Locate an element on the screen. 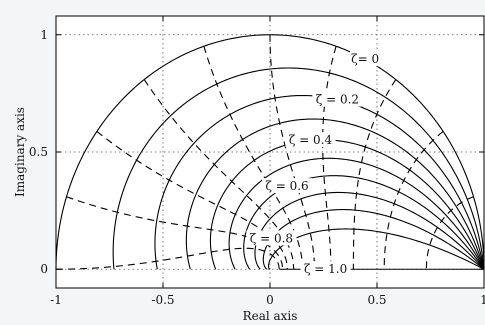 This screenshot has height=325, width=485. y-axis-label: Imaginary axis is located at coordinates (20, 152).